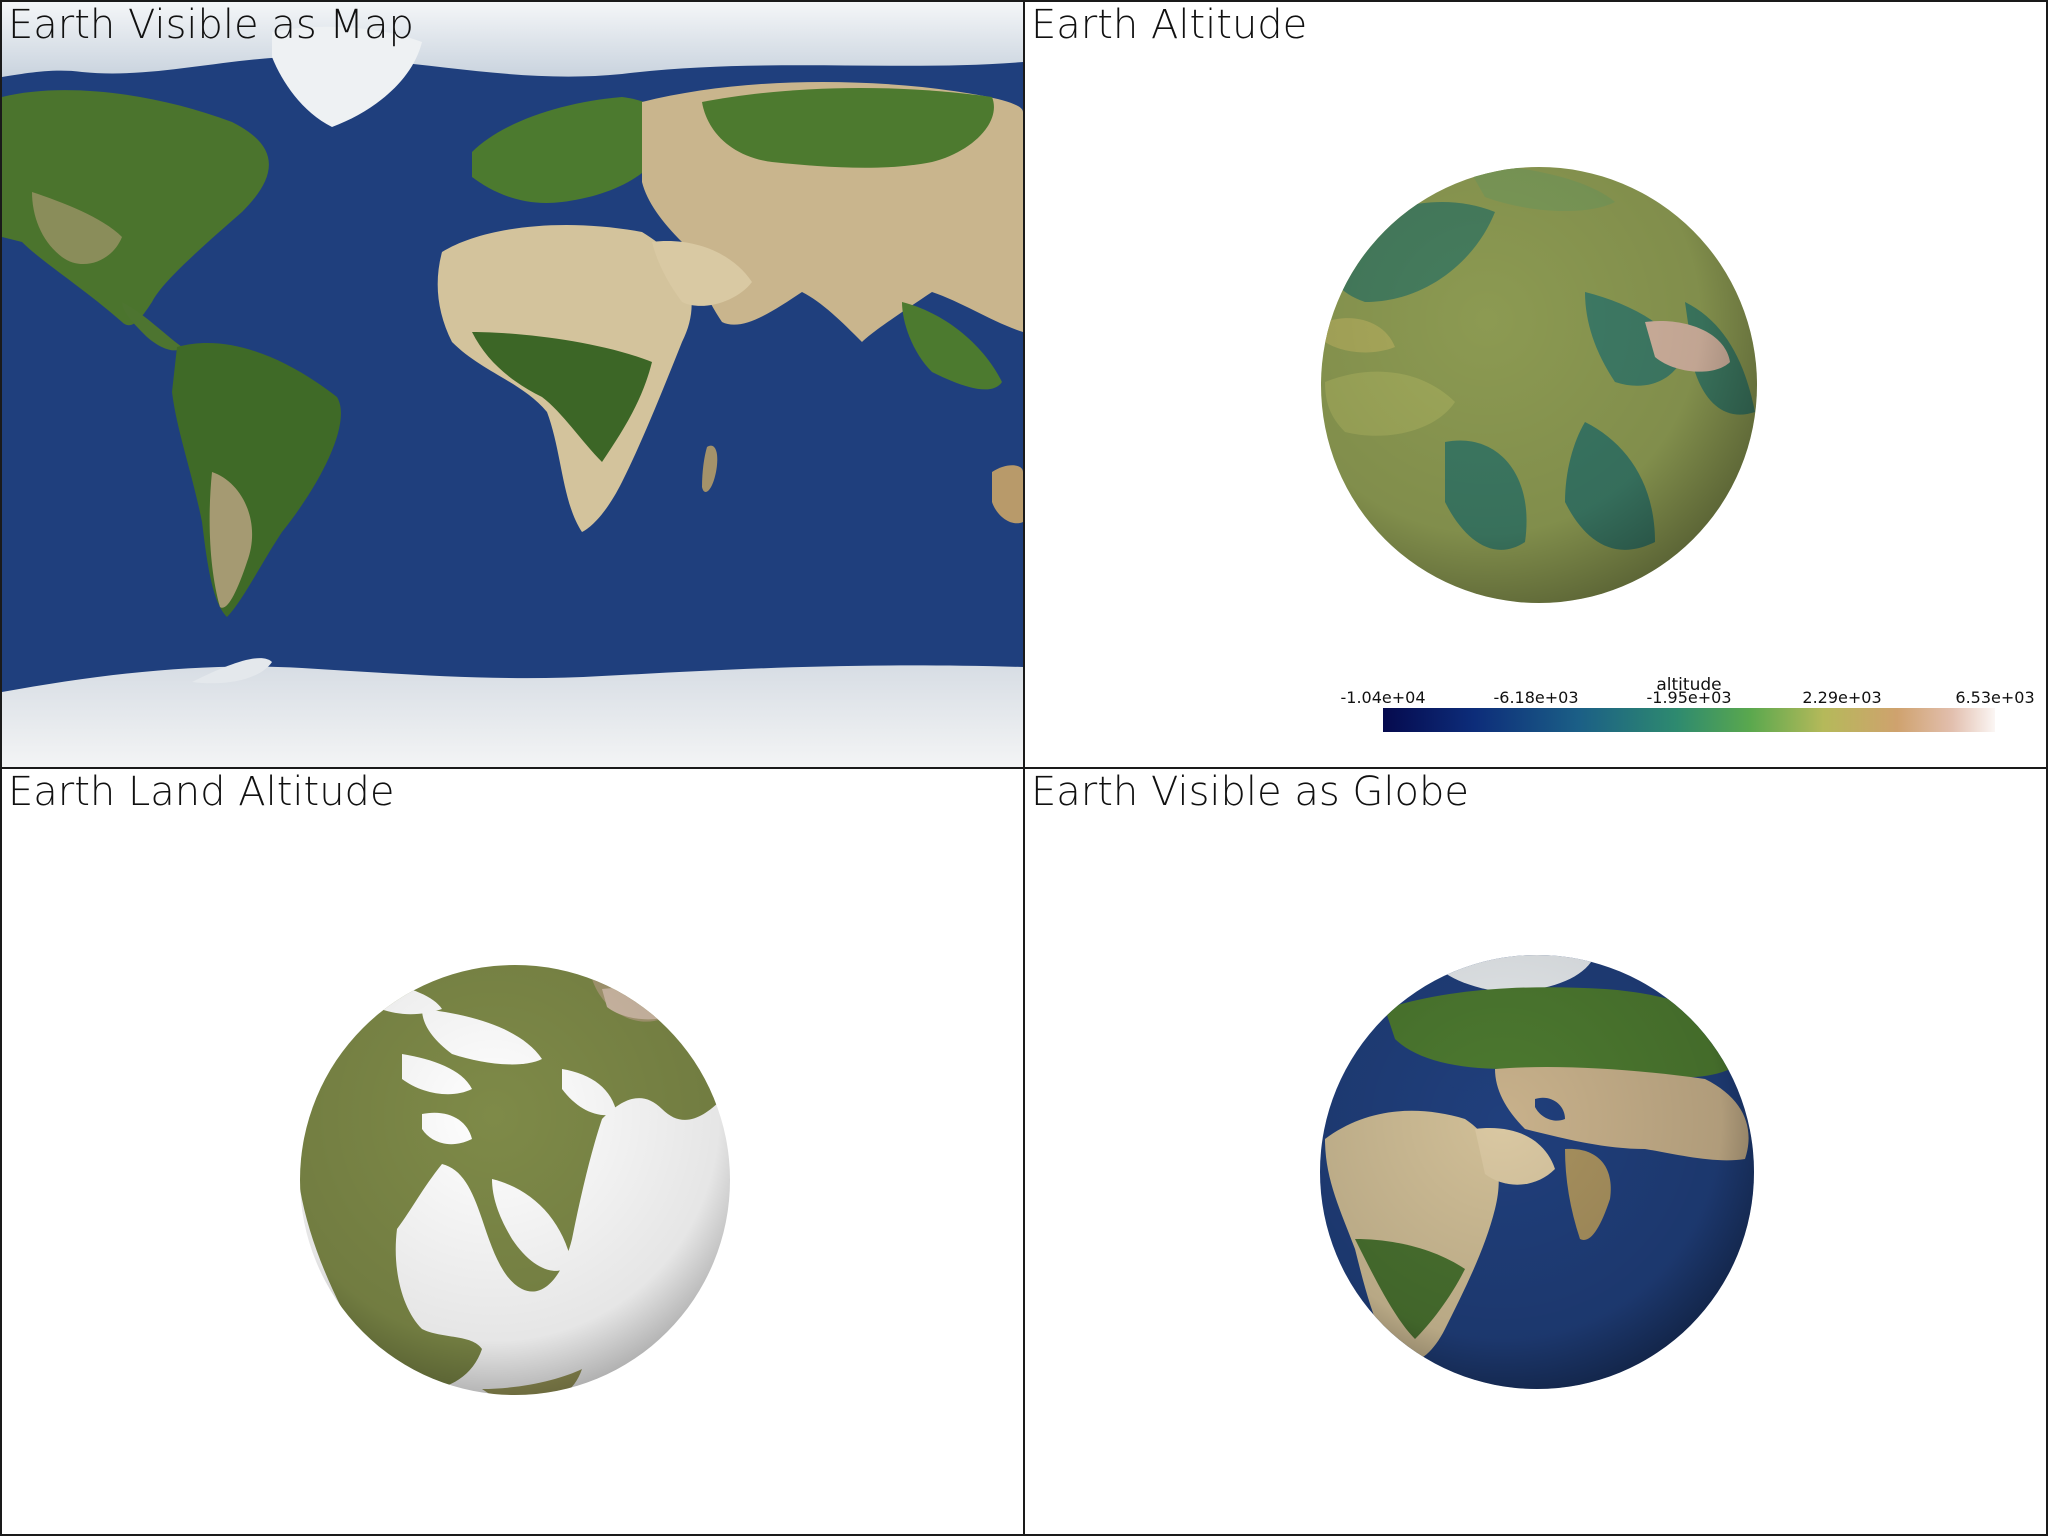 This screenshot has width=2048, height=1536. What do you see at coordinates (1383, 697) in the screenshot?
I see `colorbar-tick: -1.04e+04` at bounding box center [1383, 697].